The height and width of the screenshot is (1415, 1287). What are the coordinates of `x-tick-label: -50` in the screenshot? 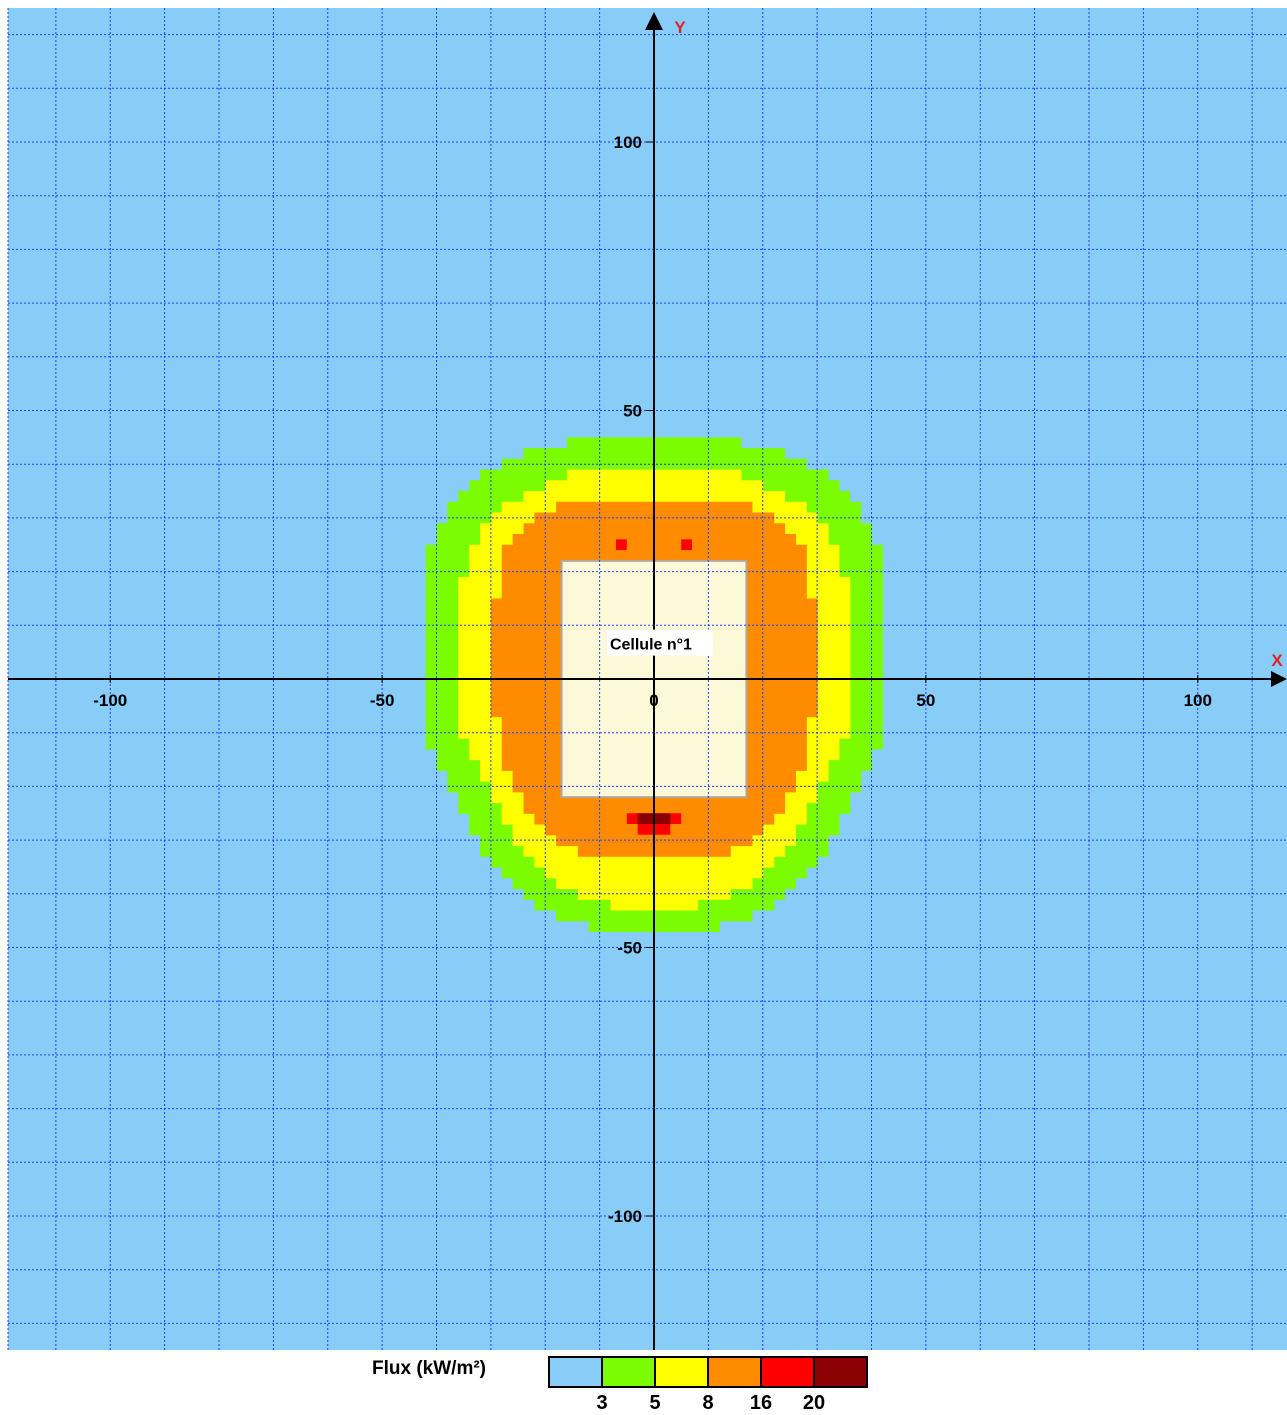 It's located at (382, 700).